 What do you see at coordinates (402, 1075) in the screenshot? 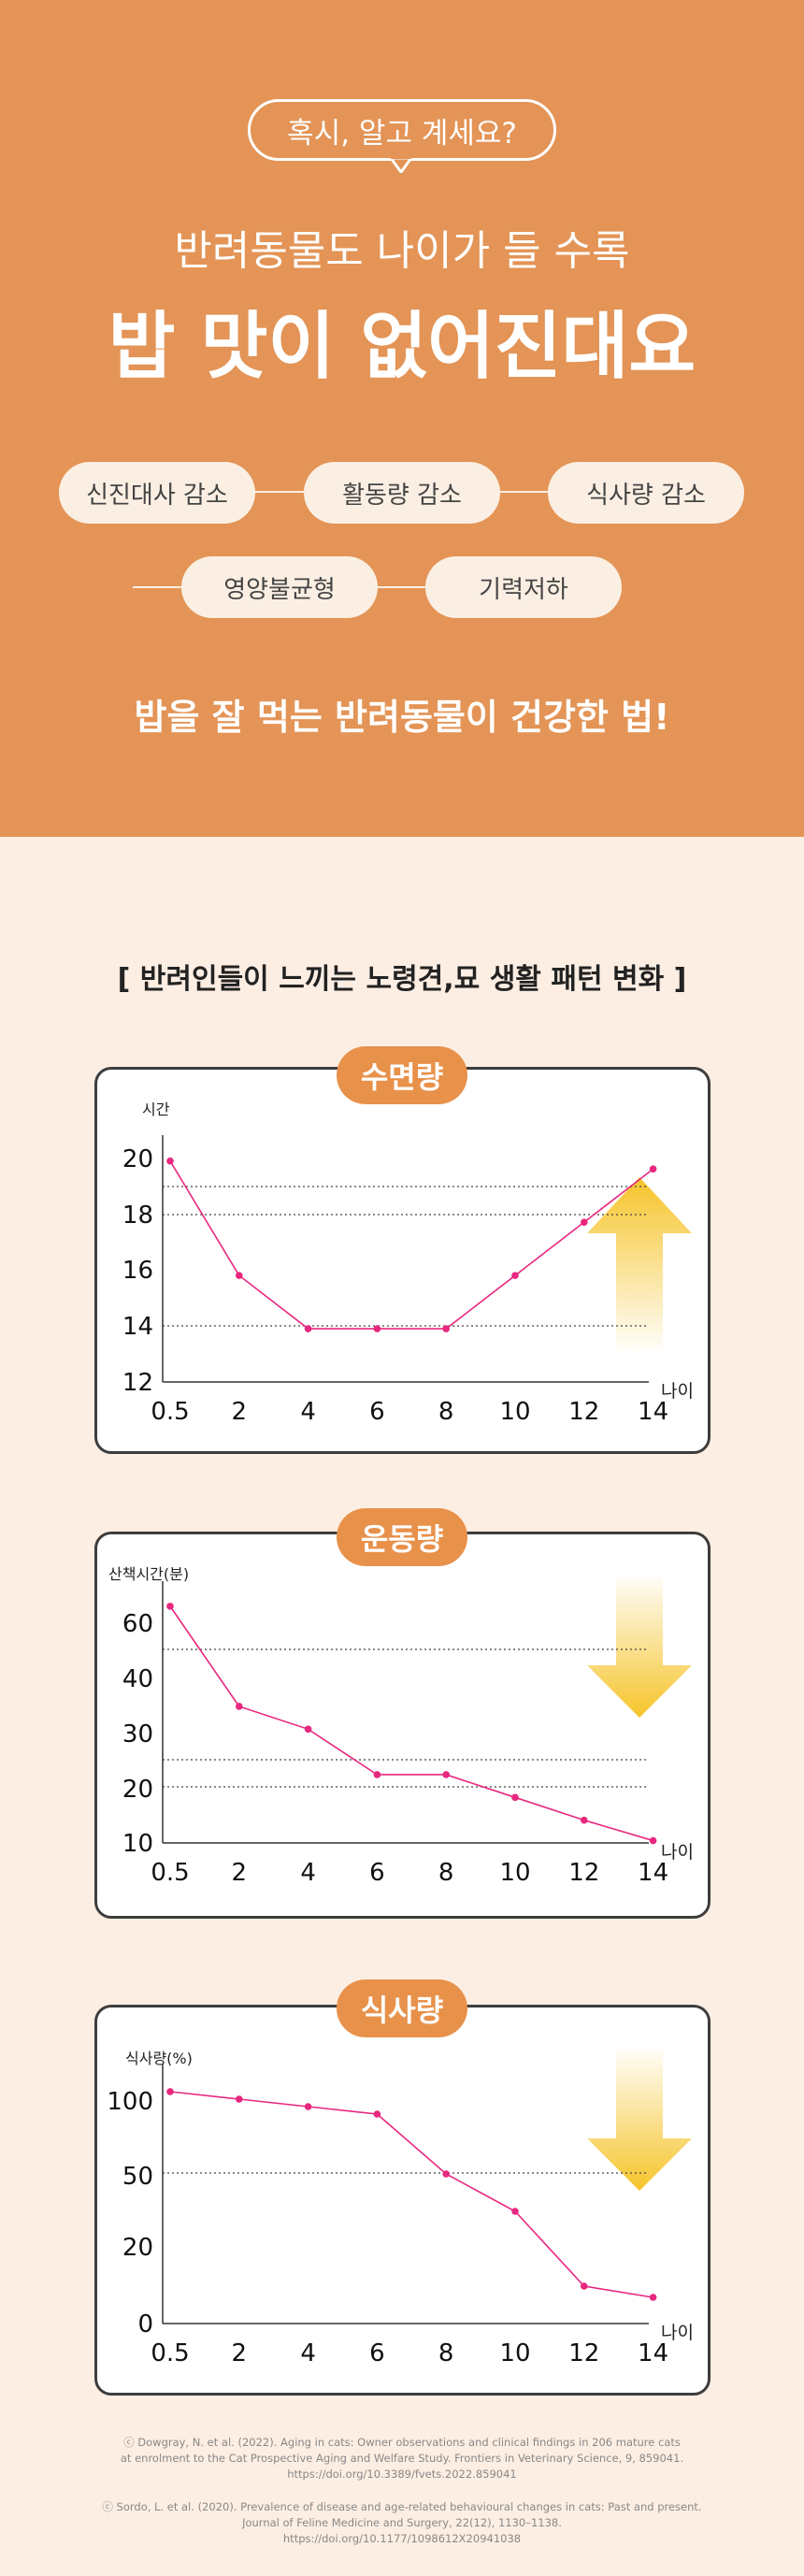
I see `sleep-chart-label: 수면량` at bounding box center [402, 1075].